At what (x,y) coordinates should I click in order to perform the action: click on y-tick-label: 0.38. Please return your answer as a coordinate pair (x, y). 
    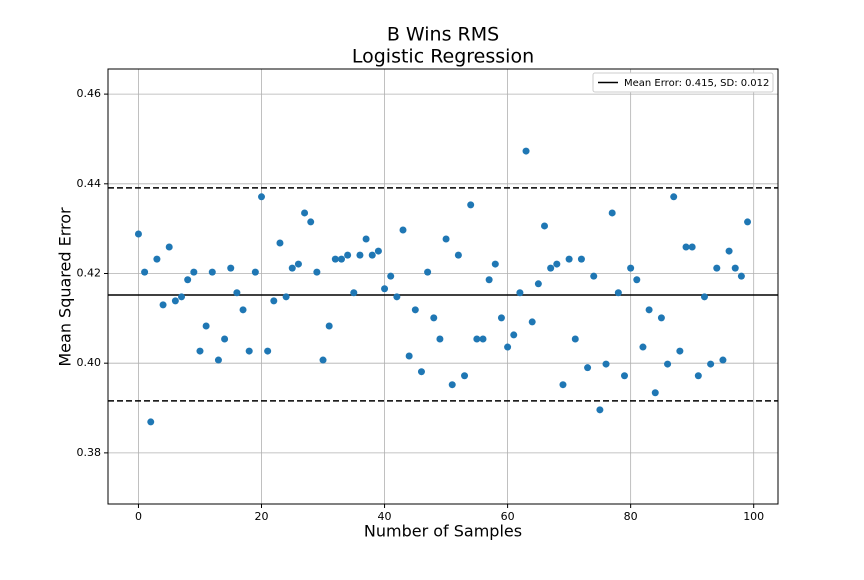
    Looking at the image, I should click on (89, 452).